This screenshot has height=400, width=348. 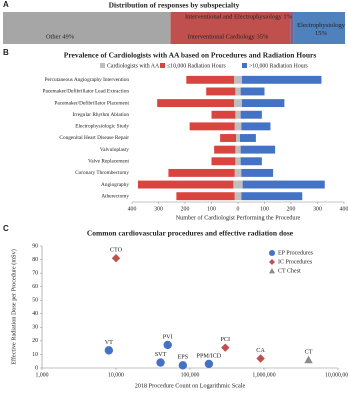 What do you see at coordinates (168, 336) in the screenshot?
I see `point-label: PVI` at bounding box center [168, 336].